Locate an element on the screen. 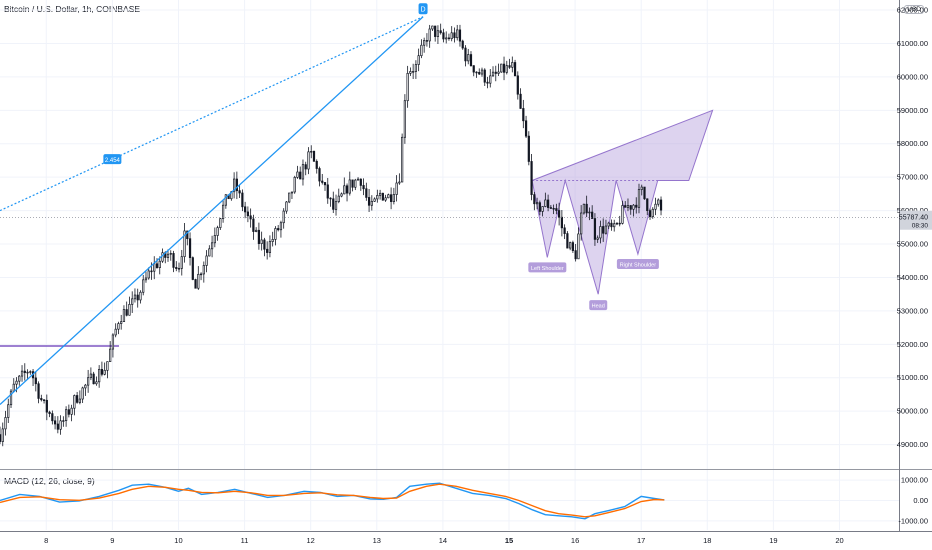  x-tick-label: 14 is located at coordinates (443, 540).